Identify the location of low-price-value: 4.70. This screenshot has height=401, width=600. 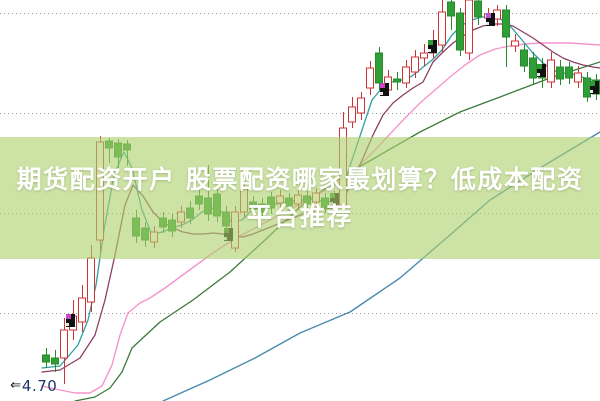
(39, 386).